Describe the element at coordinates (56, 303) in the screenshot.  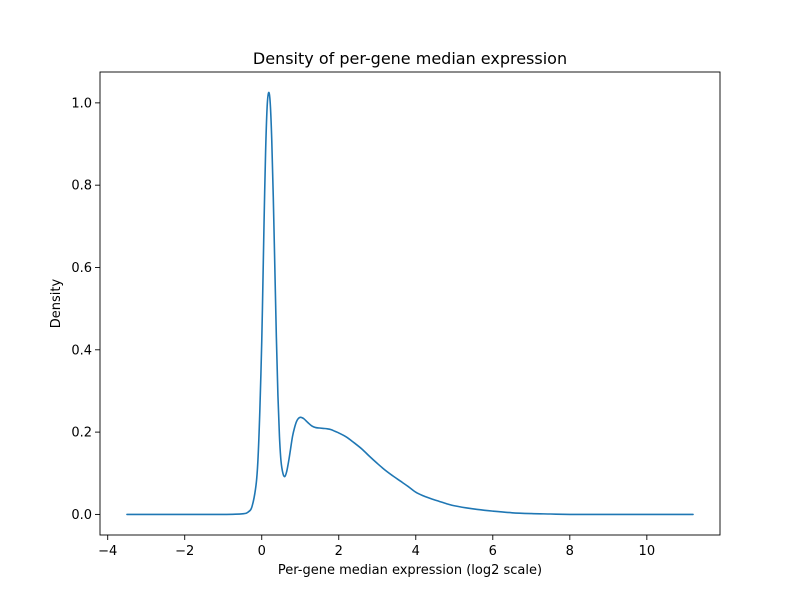
I see `y-axis-label: Density` at that location.